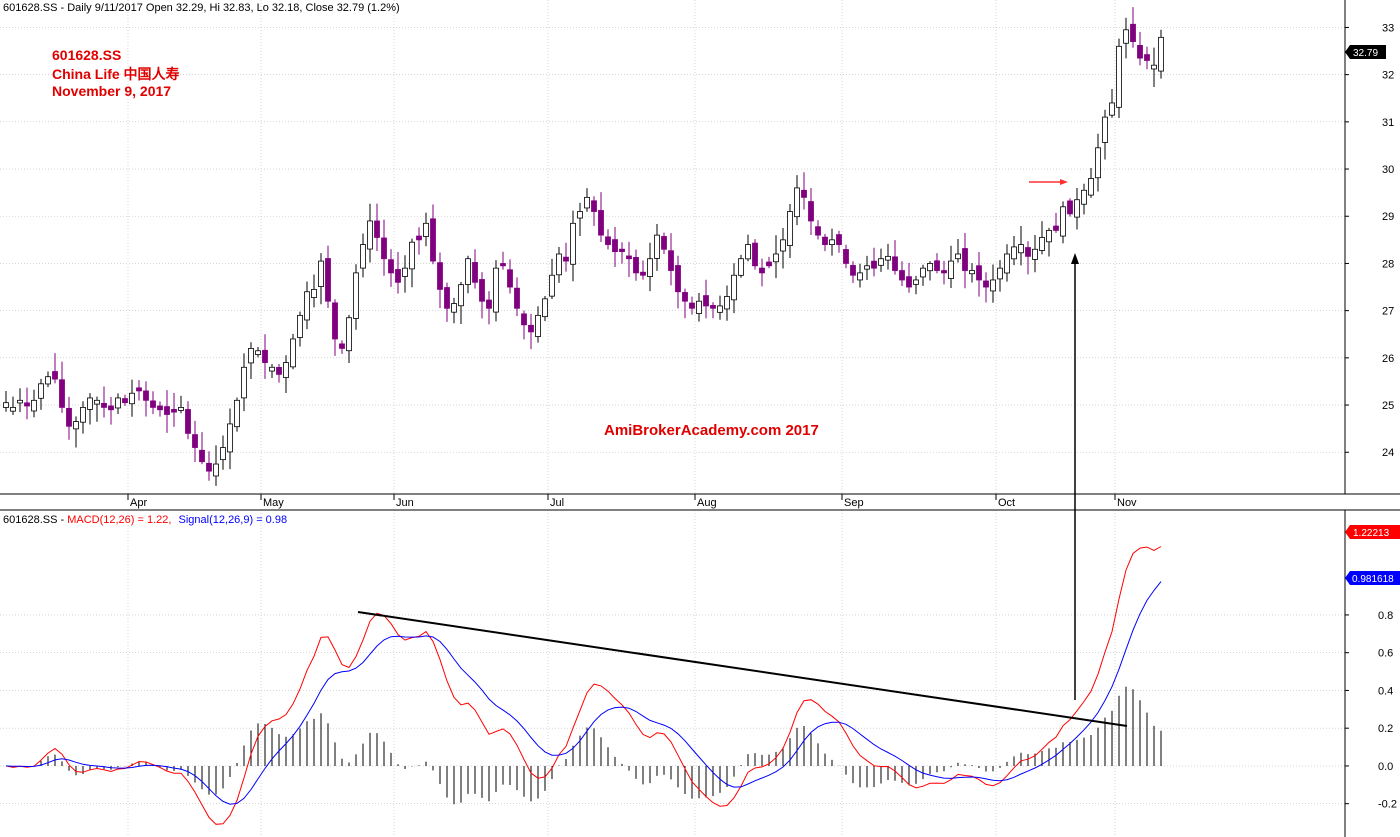  What do you see at coordinates (1388, 217) in the screenshot?
I see `price-tick-label: 29` at bounding box center [1388, 217].